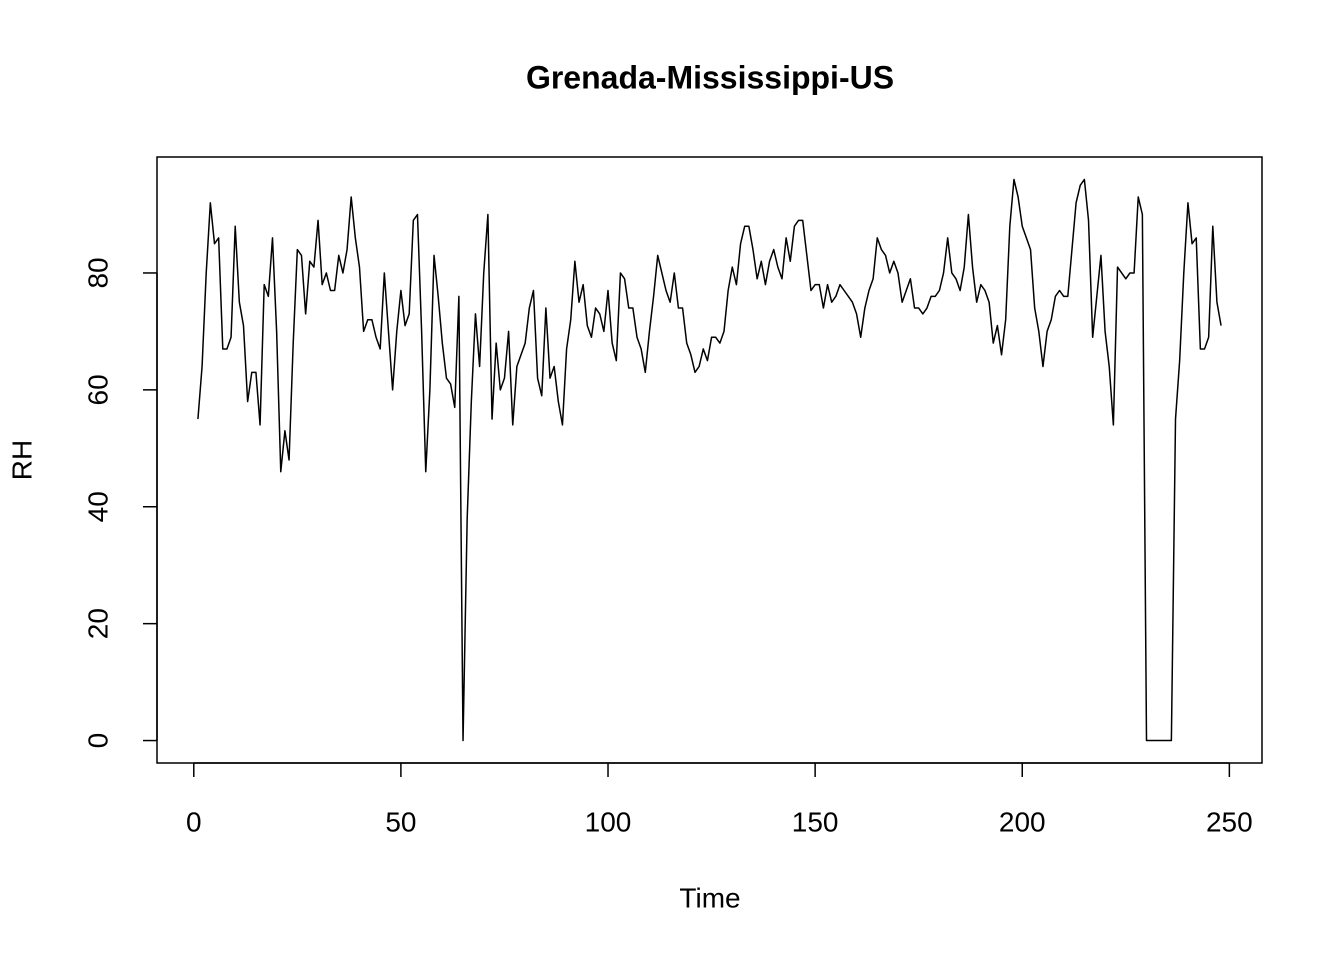 The image size is (1344, 960). What do you see at coordinates (21, 460) in the screenshot?
I see `y-axis-label: RH` at bounding box center [21, 460].